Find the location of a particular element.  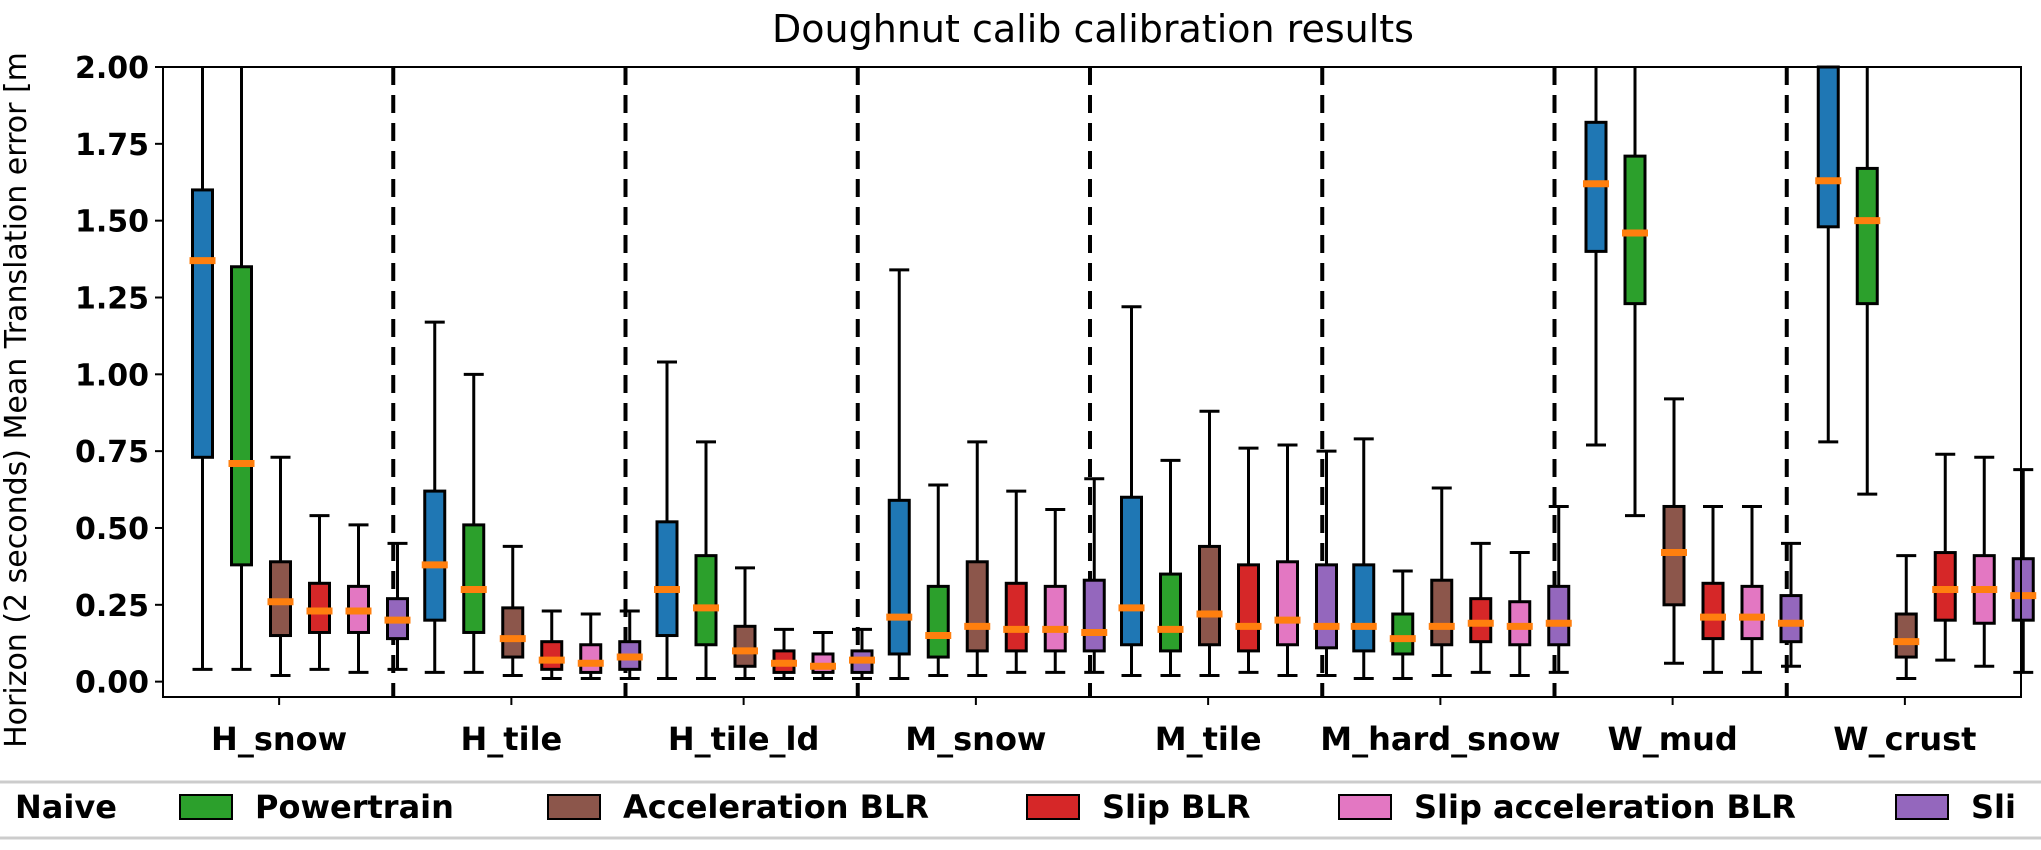

legend-label: Sli is located at coordinates (1993, 807).